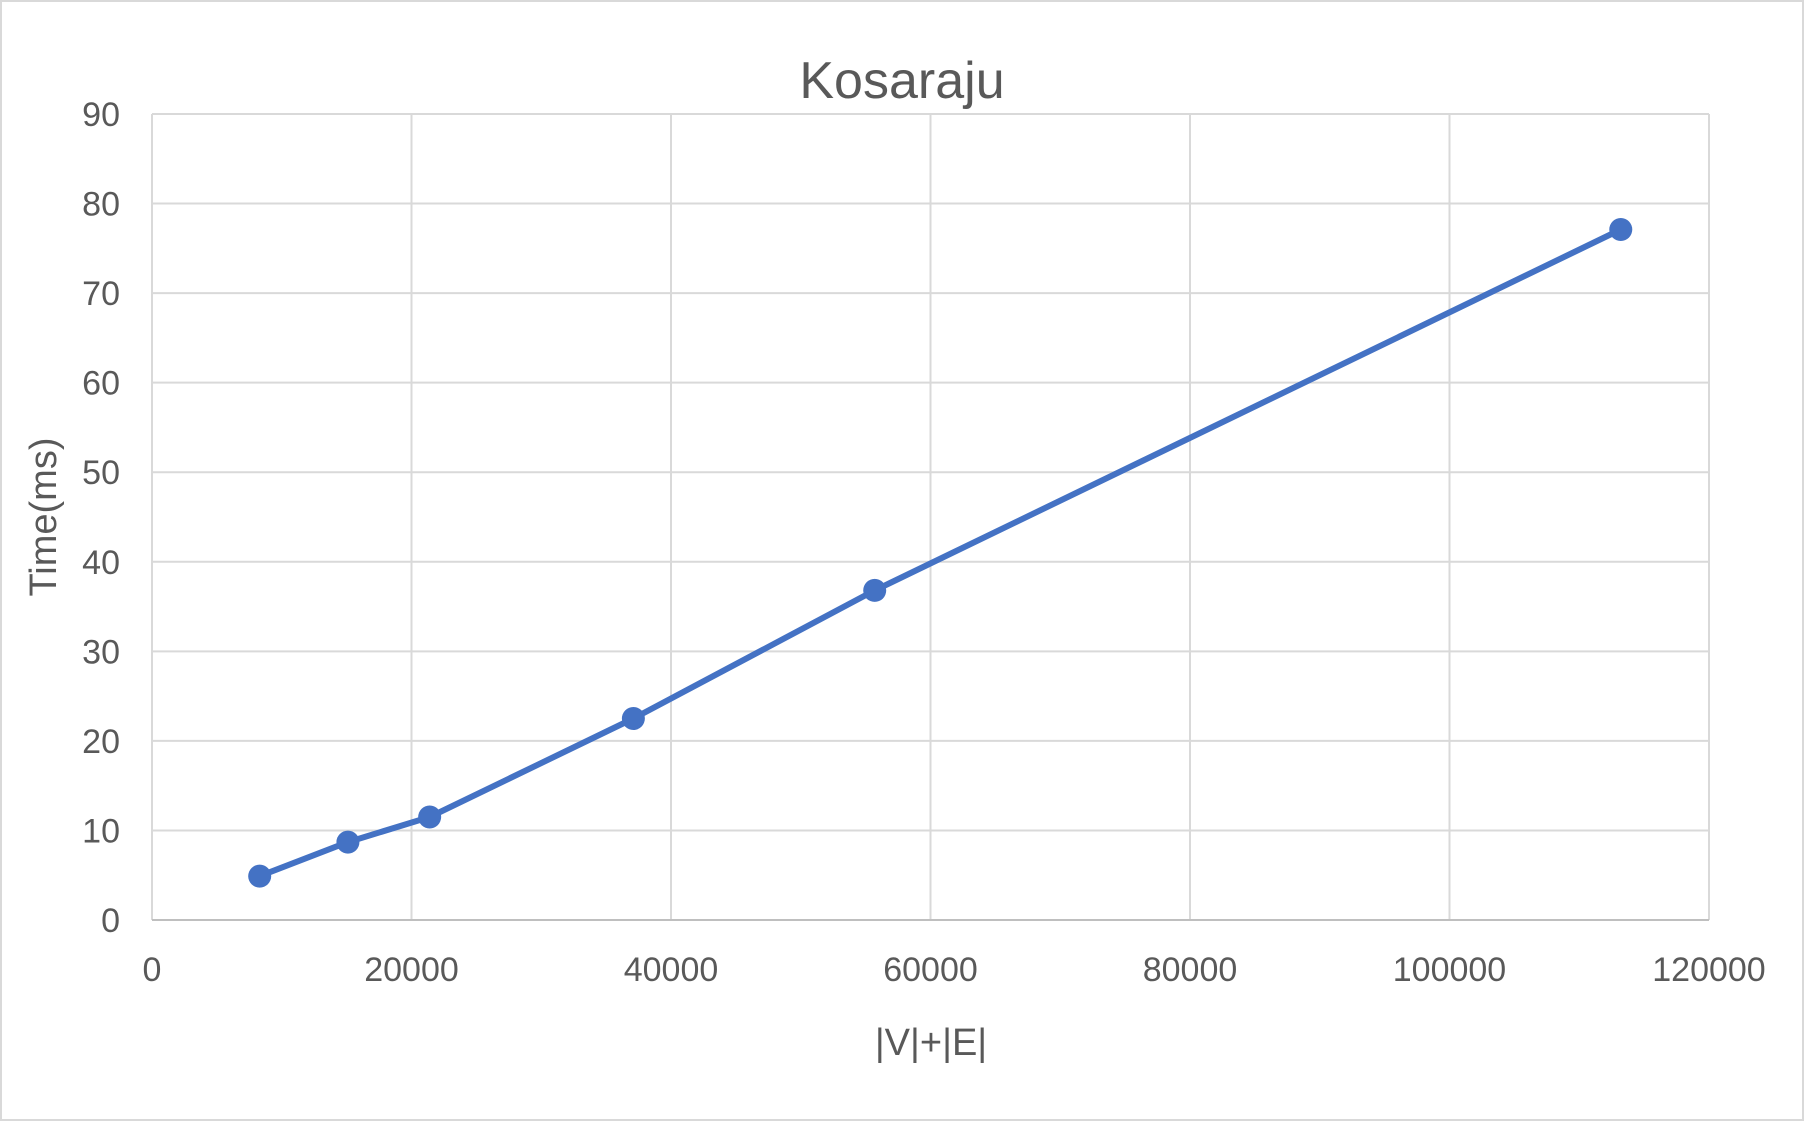 The image size is (1804, 1124). What do you see at coordinates (901, 81) in the screenshot?
I see `chart-title: Kosaraju` at bounding box center [901, 81].